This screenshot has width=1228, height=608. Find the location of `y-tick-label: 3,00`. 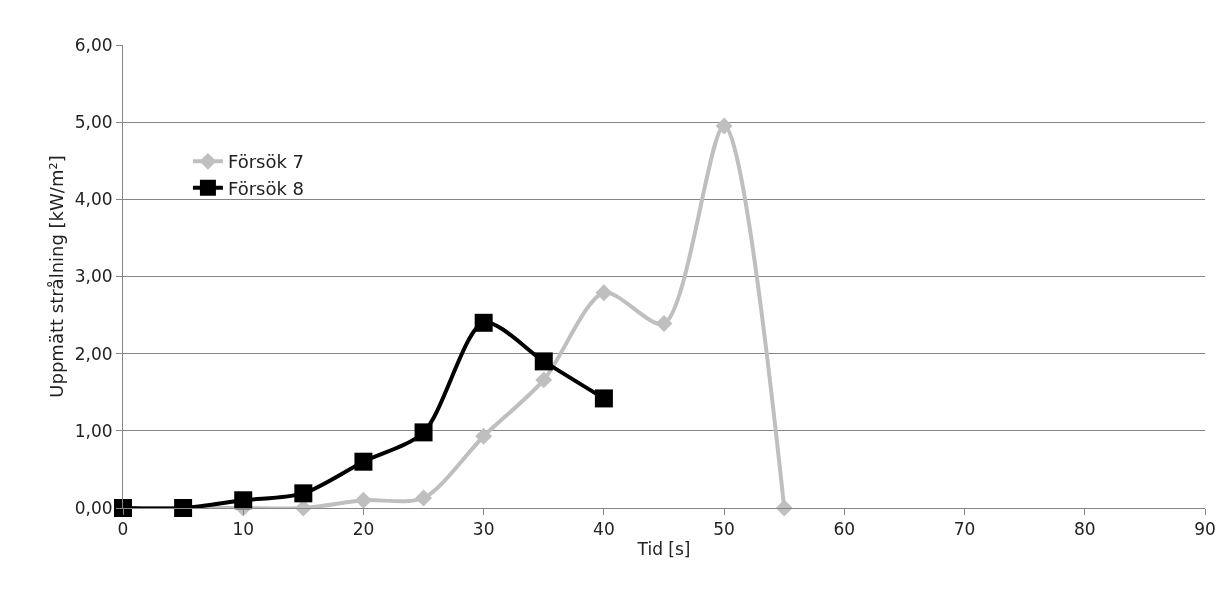

y-tick-label: 3,00 is located at coordinates (93, 276).